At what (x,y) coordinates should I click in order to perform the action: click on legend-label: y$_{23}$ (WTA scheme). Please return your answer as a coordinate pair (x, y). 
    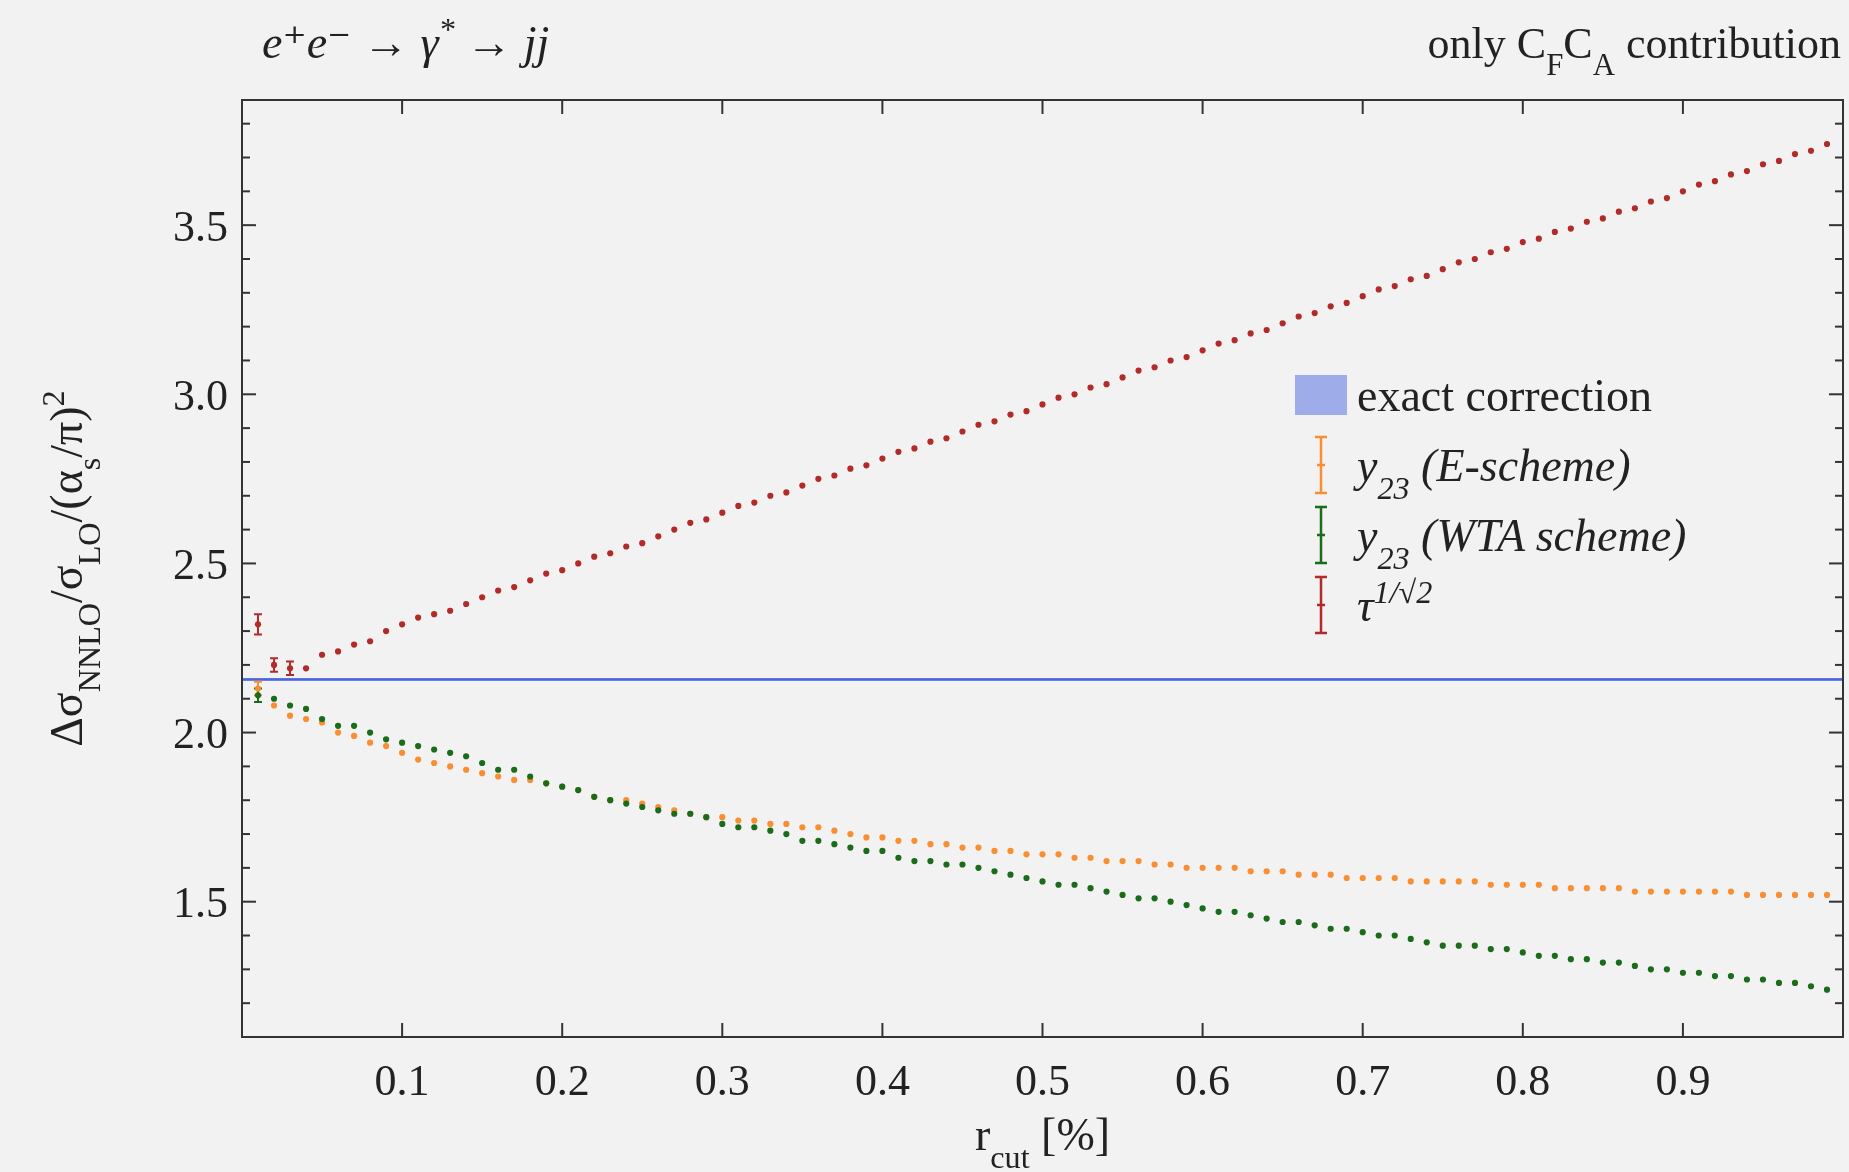
    Looking at the image, I should click on (1520, 543).